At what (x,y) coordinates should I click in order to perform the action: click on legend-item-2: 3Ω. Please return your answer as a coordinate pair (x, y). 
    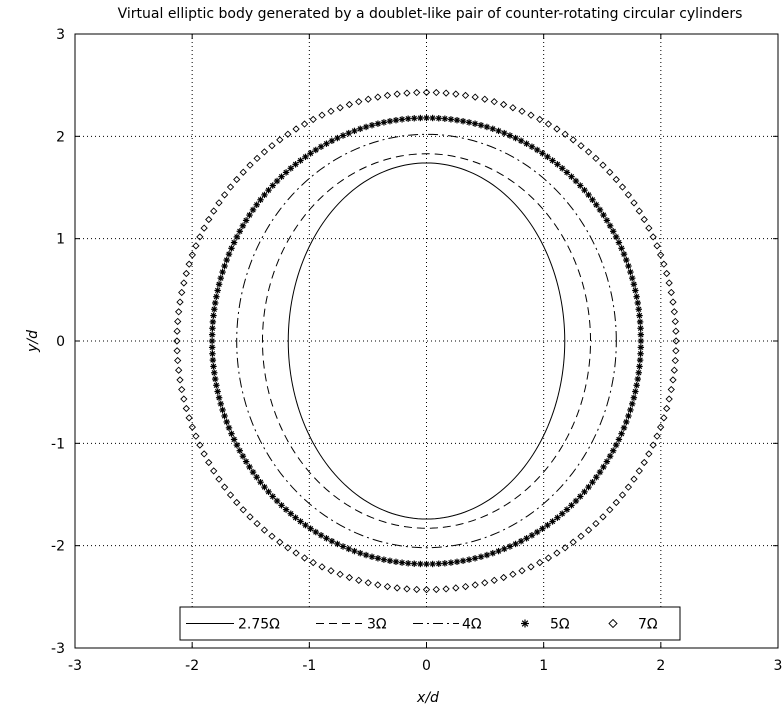
    Looking at the image, I should click on (351, 625).